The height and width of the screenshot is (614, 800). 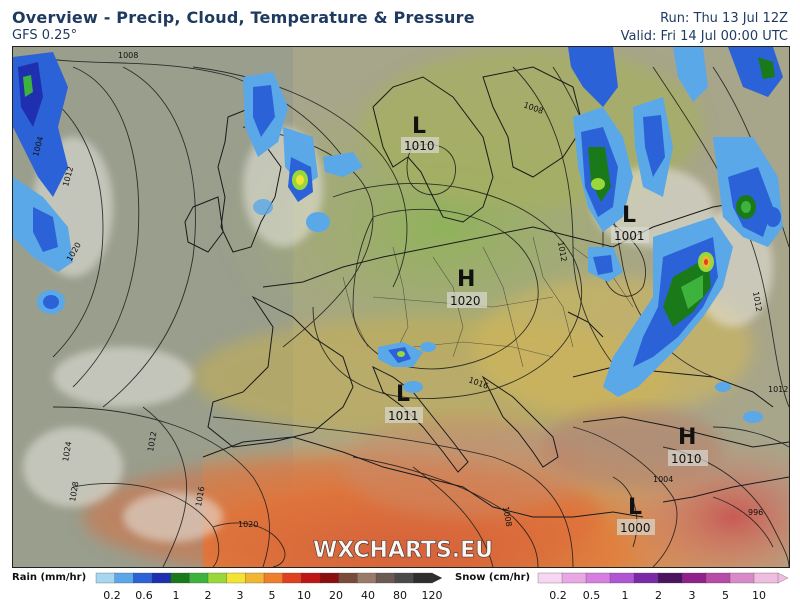 I want to click on colorbar-tick-label: 120, so click(x=432, y=595).